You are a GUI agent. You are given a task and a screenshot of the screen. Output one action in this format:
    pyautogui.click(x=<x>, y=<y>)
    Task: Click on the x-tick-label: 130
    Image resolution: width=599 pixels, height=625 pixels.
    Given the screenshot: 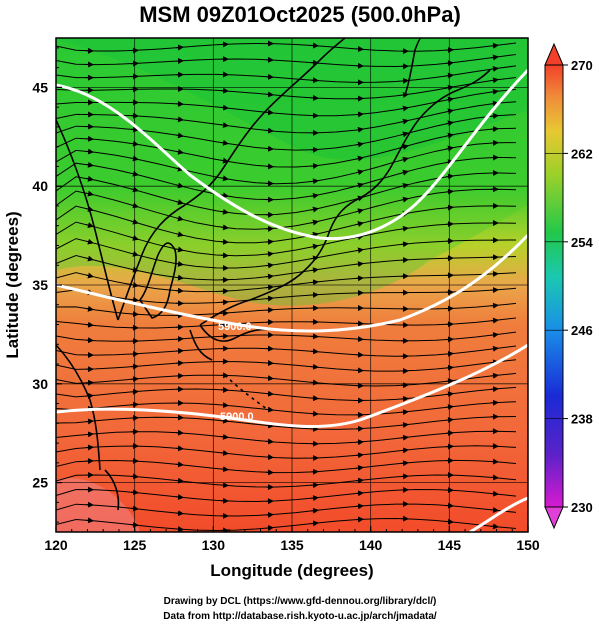 What is the action you would take?
    pyautogui.click(x=214, y=545)
    